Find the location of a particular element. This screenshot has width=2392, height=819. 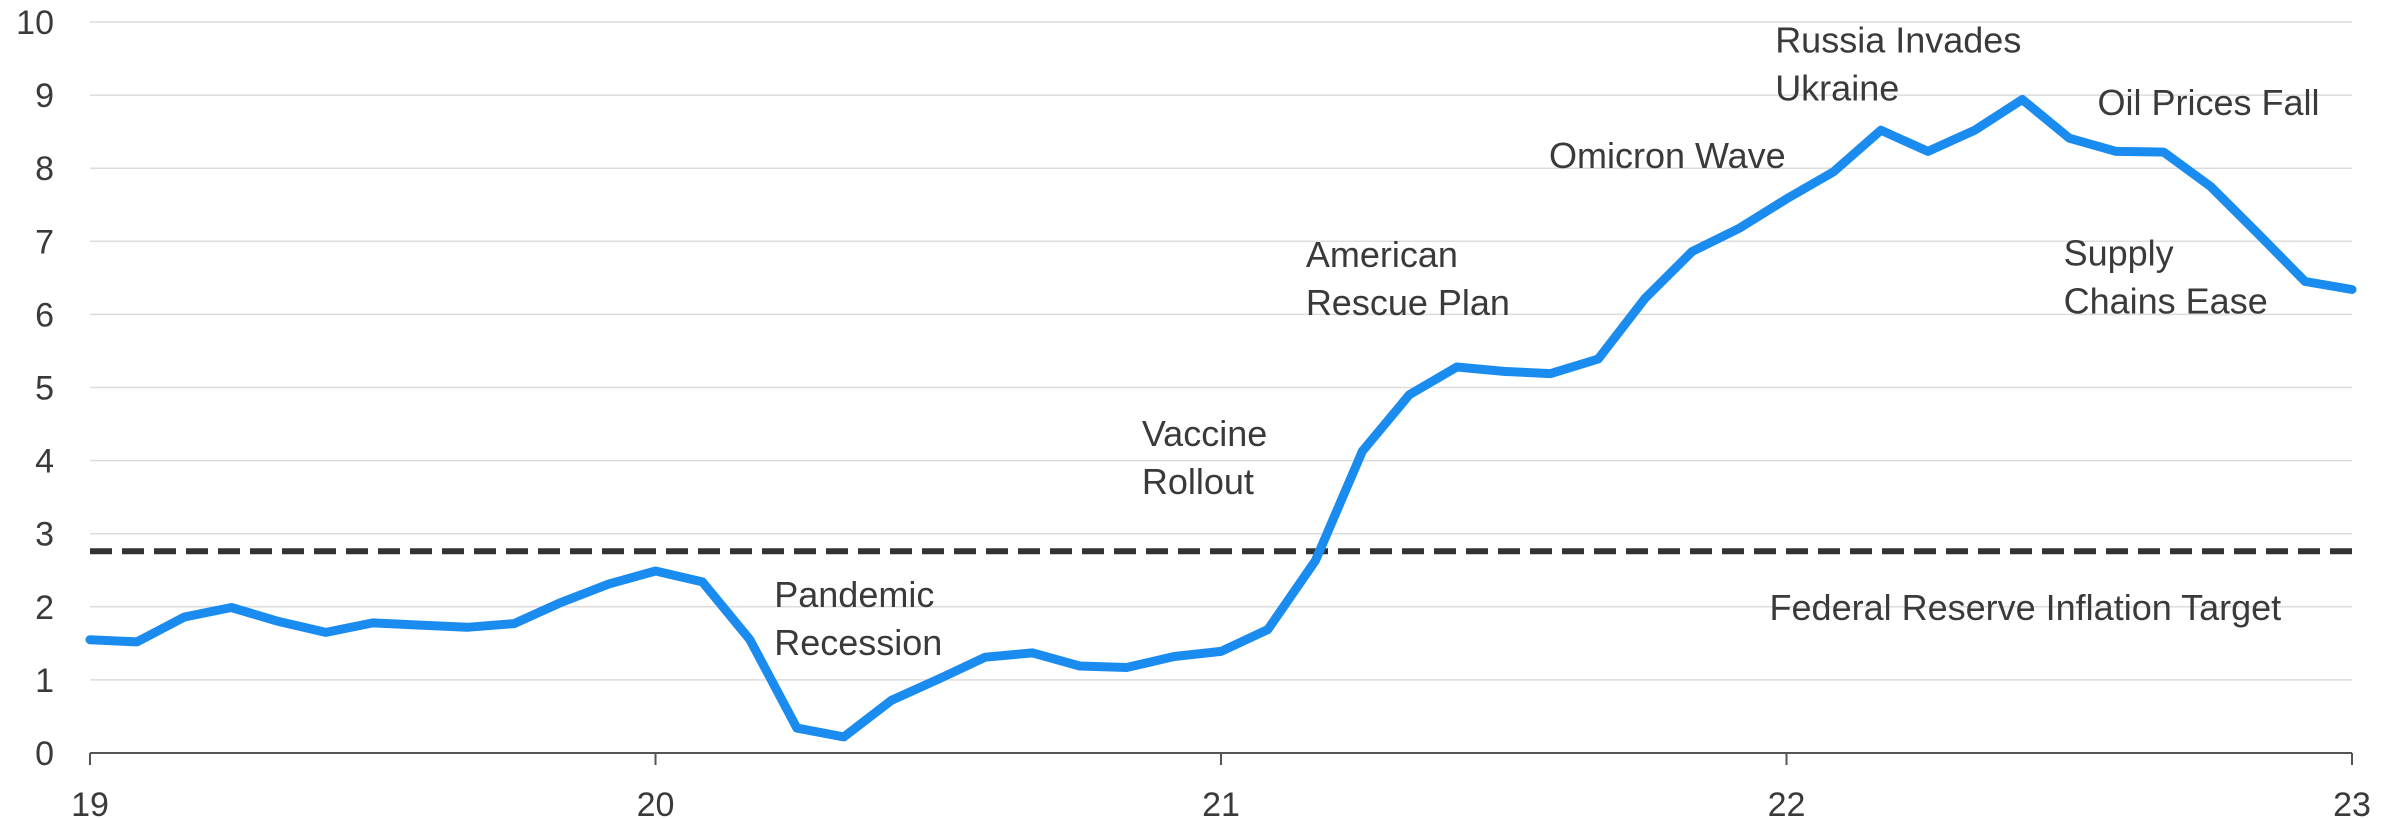

annotation-label: Federal Reserve Inflation Target is located at coordinates (2026, 607).